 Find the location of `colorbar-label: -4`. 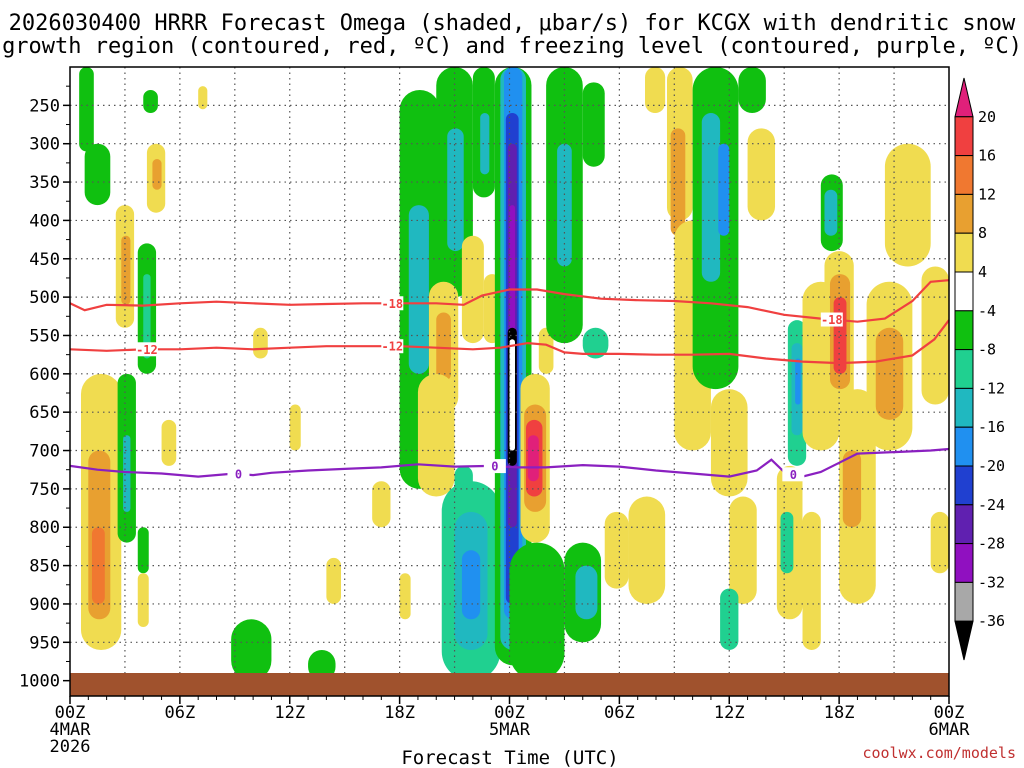

colorbar-label: -4 is located at coordinates (987, 311).